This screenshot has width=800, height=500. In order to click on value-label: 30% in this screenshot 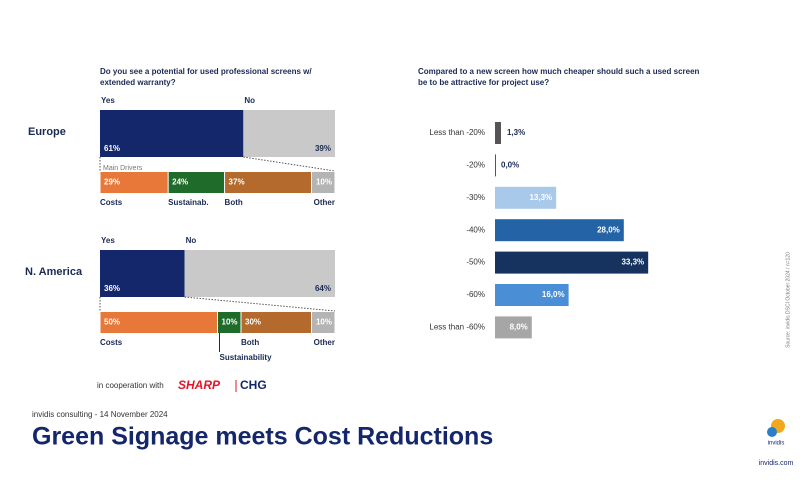, I will do `click(253, 322)`.